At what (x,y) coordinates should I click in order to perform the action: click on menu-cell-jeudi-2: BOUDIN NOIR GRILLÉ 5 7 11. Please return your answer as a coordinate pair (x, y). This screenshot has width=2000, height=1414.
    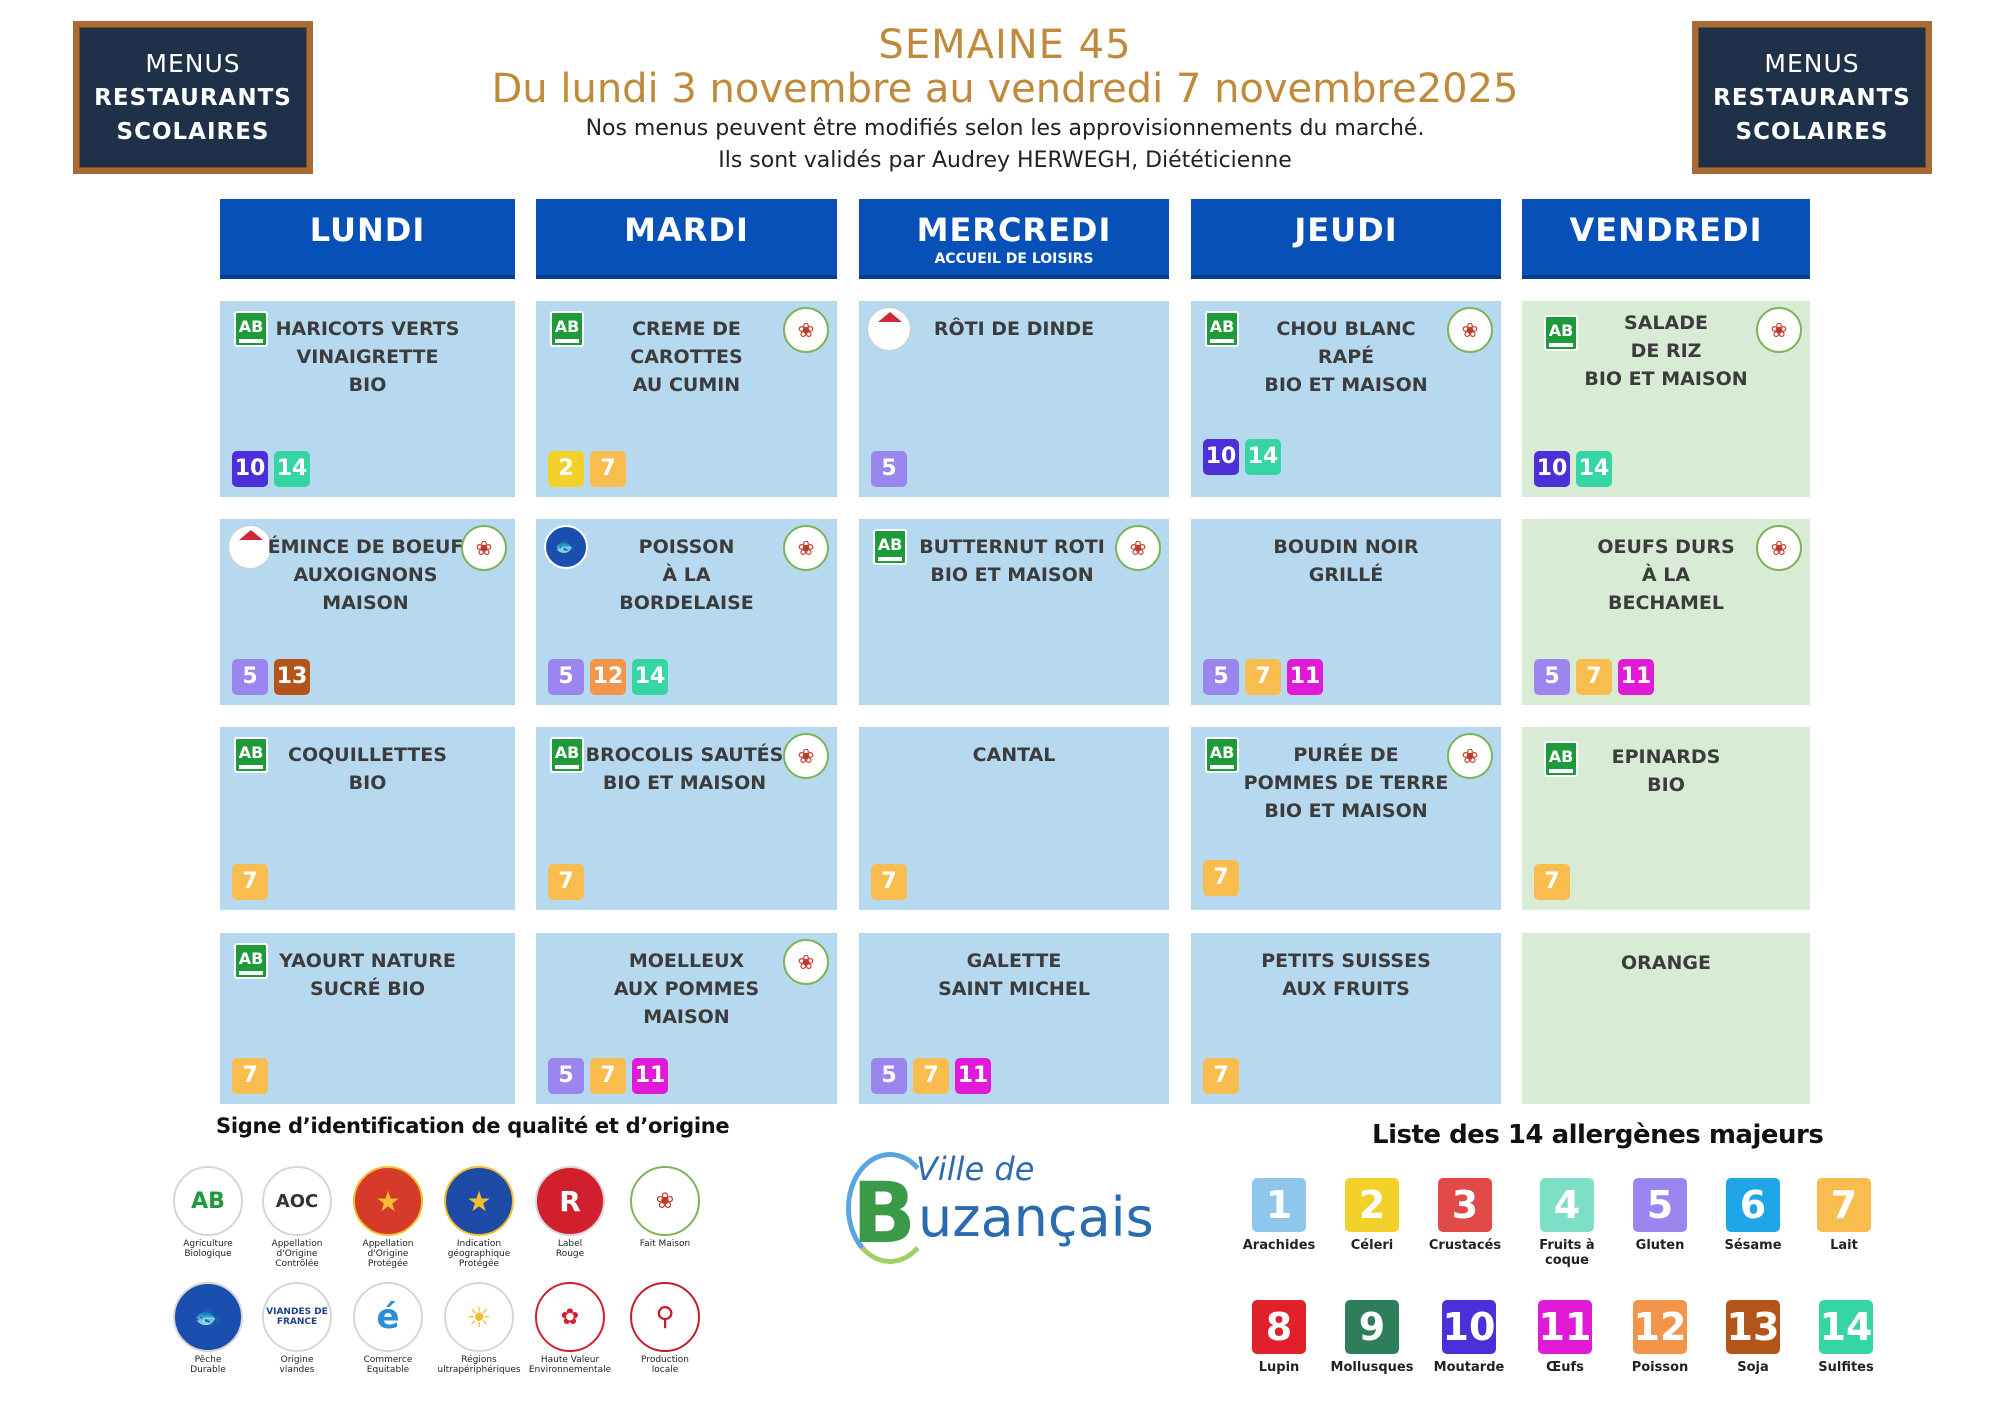
    Looking at the image, I should click on (1346, 612).